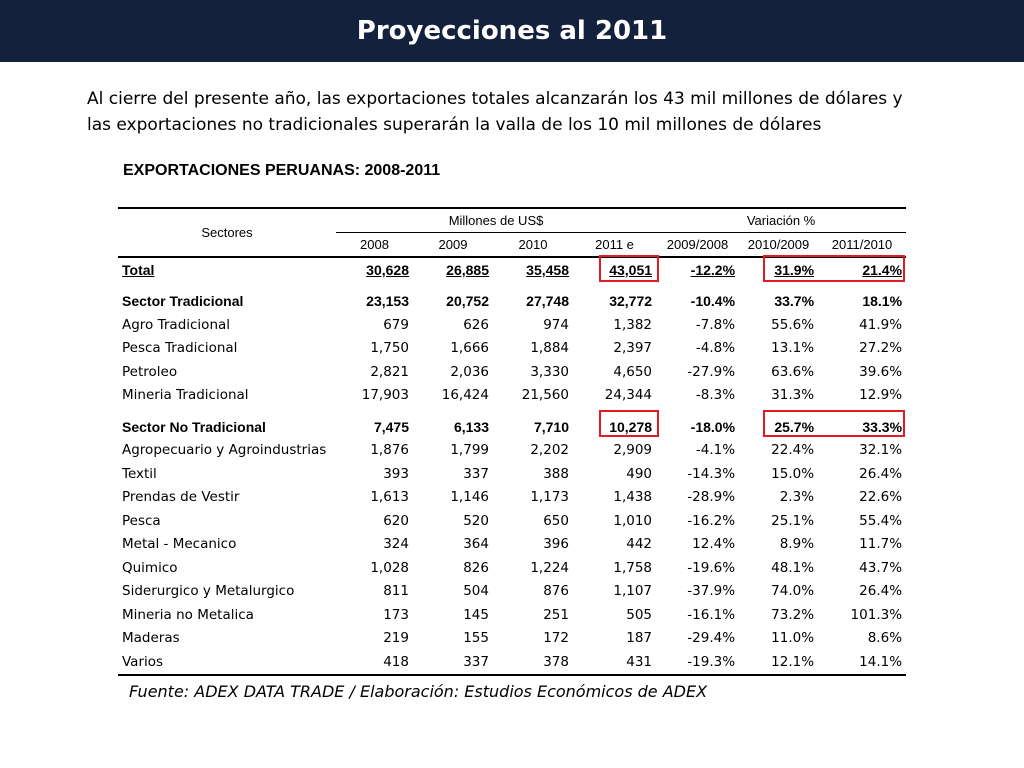 This screenshot has height=768, width=1024. Describe the element at coordinates (141, 520) in the screenshot. I see `row-label: Pesca` at that location.